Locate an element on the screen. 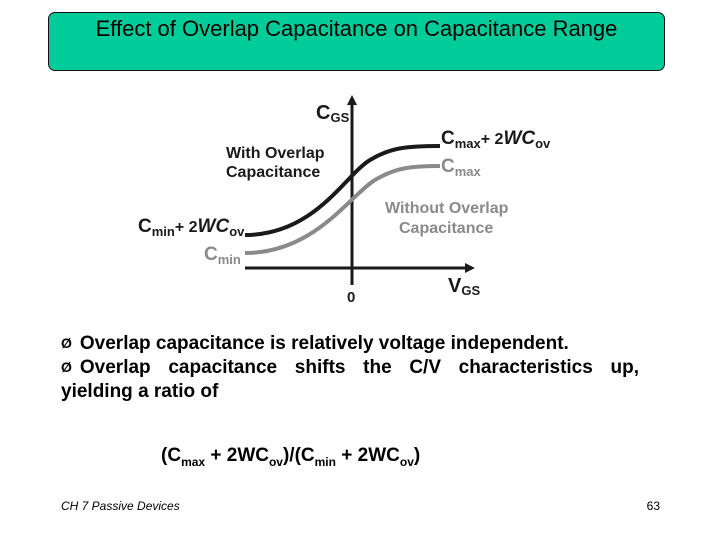 The height and width of the screenshot is (540, 720). cmin-plus-overlap-label: Cmin+ 2WCov is located at coordinates (191, 227).